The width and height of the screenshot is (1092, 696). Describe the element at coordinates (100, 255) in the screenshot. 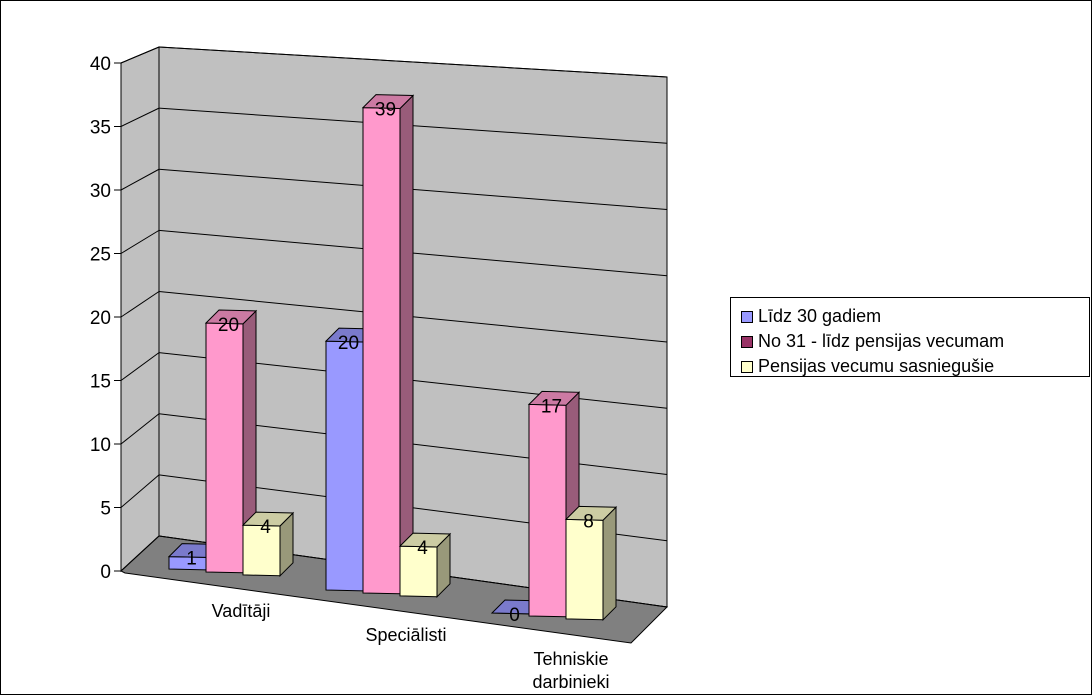

I see `y-tick-label: 25` at that location.